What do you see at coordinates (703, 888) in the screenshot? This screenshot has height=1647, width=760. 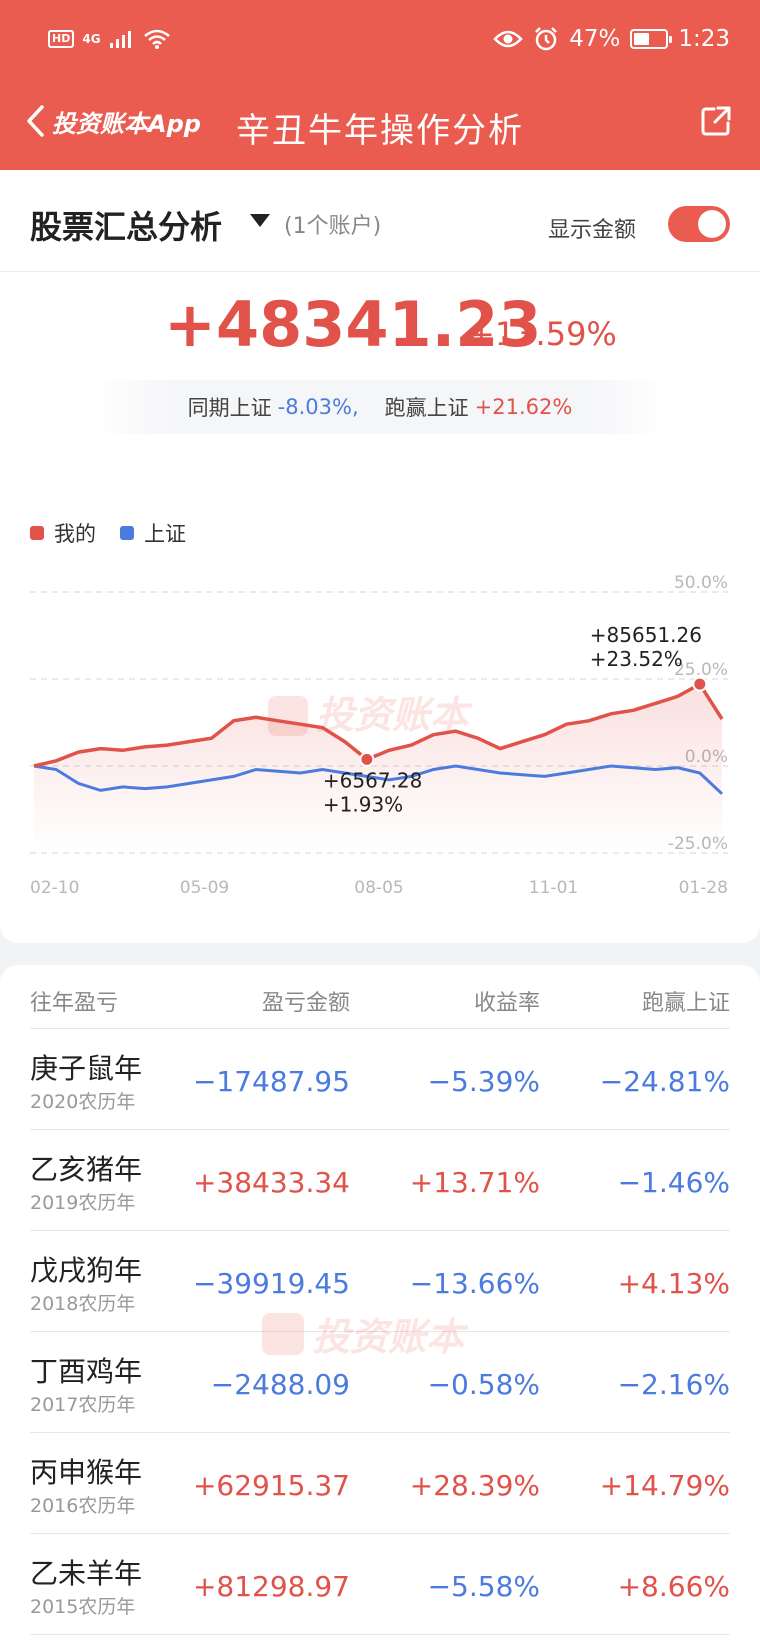 I see `x-tick-label: 01-28` at bounding box center [703, 888].